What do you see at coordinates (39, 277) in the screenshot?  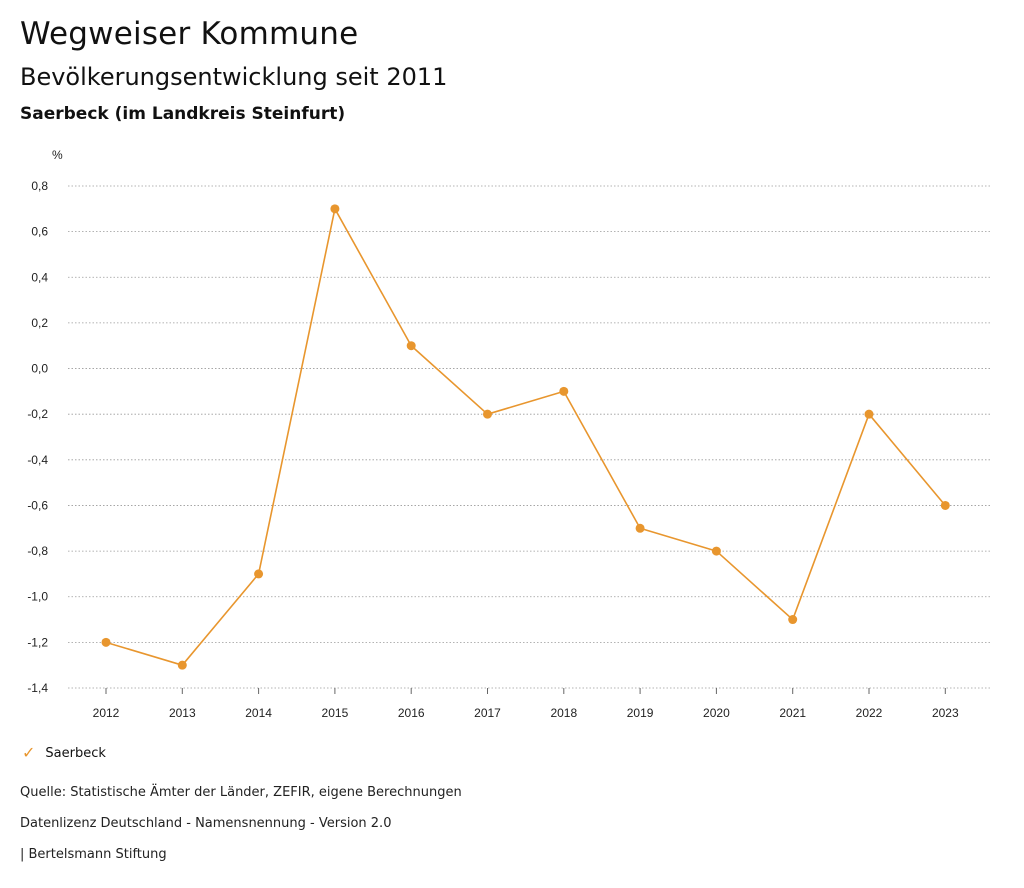 I see `y-tick-label: 0,4` at bounding box center [39, 277].